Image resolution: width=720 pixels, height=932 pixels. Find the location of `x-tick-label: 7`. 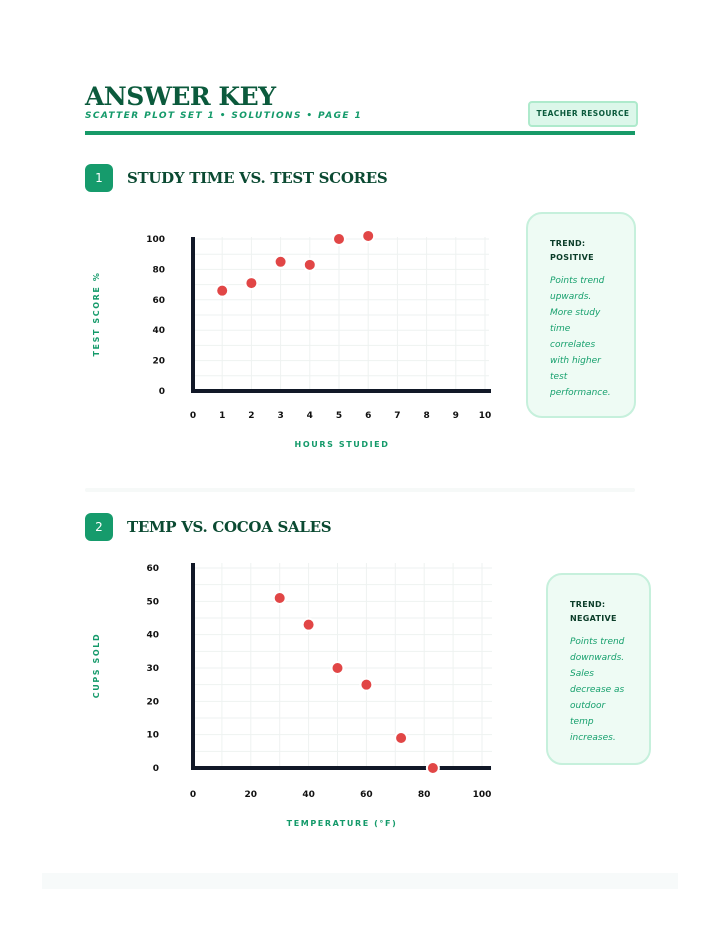

x-tick-label: 7 is located at coordinates (397, 416).